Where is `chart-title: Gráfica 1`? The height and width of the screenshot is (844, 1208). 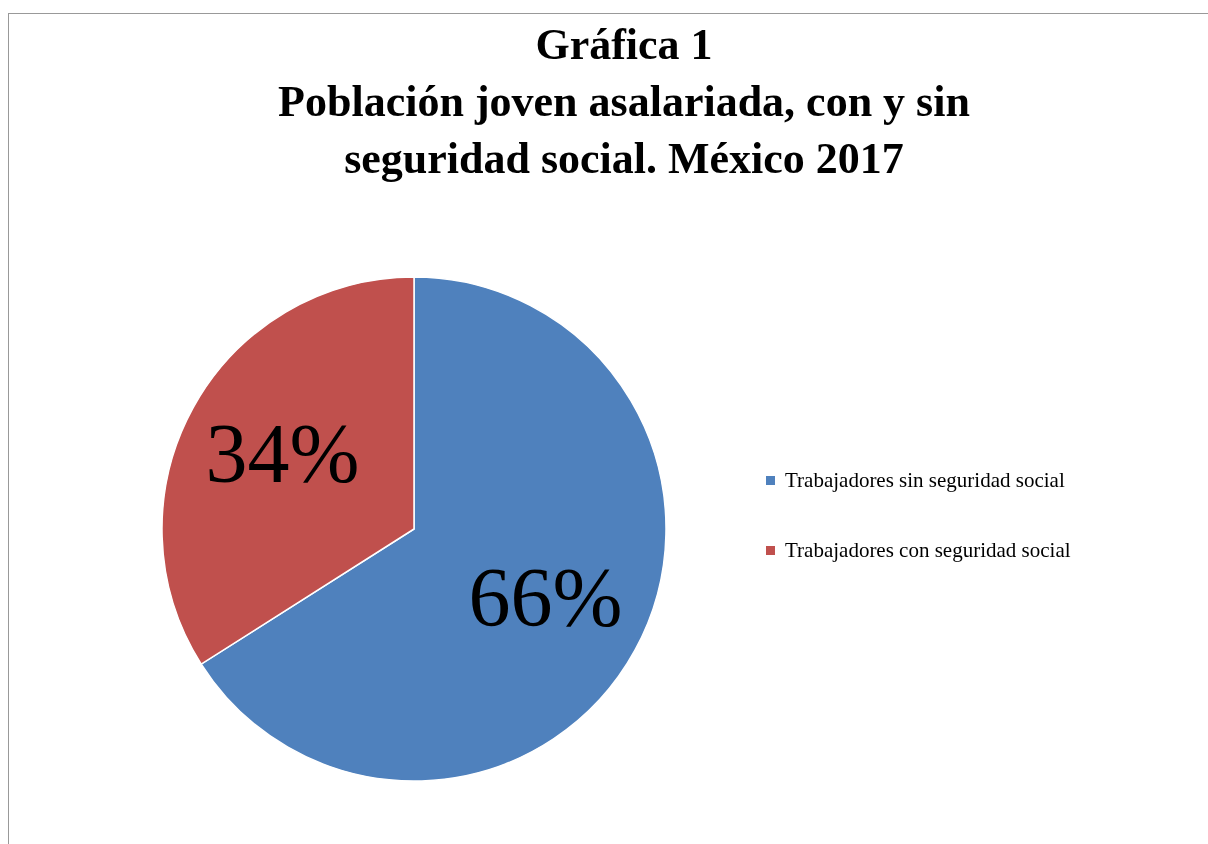 chart-title: Gráfica 1 is located at coordinates (624, 44).